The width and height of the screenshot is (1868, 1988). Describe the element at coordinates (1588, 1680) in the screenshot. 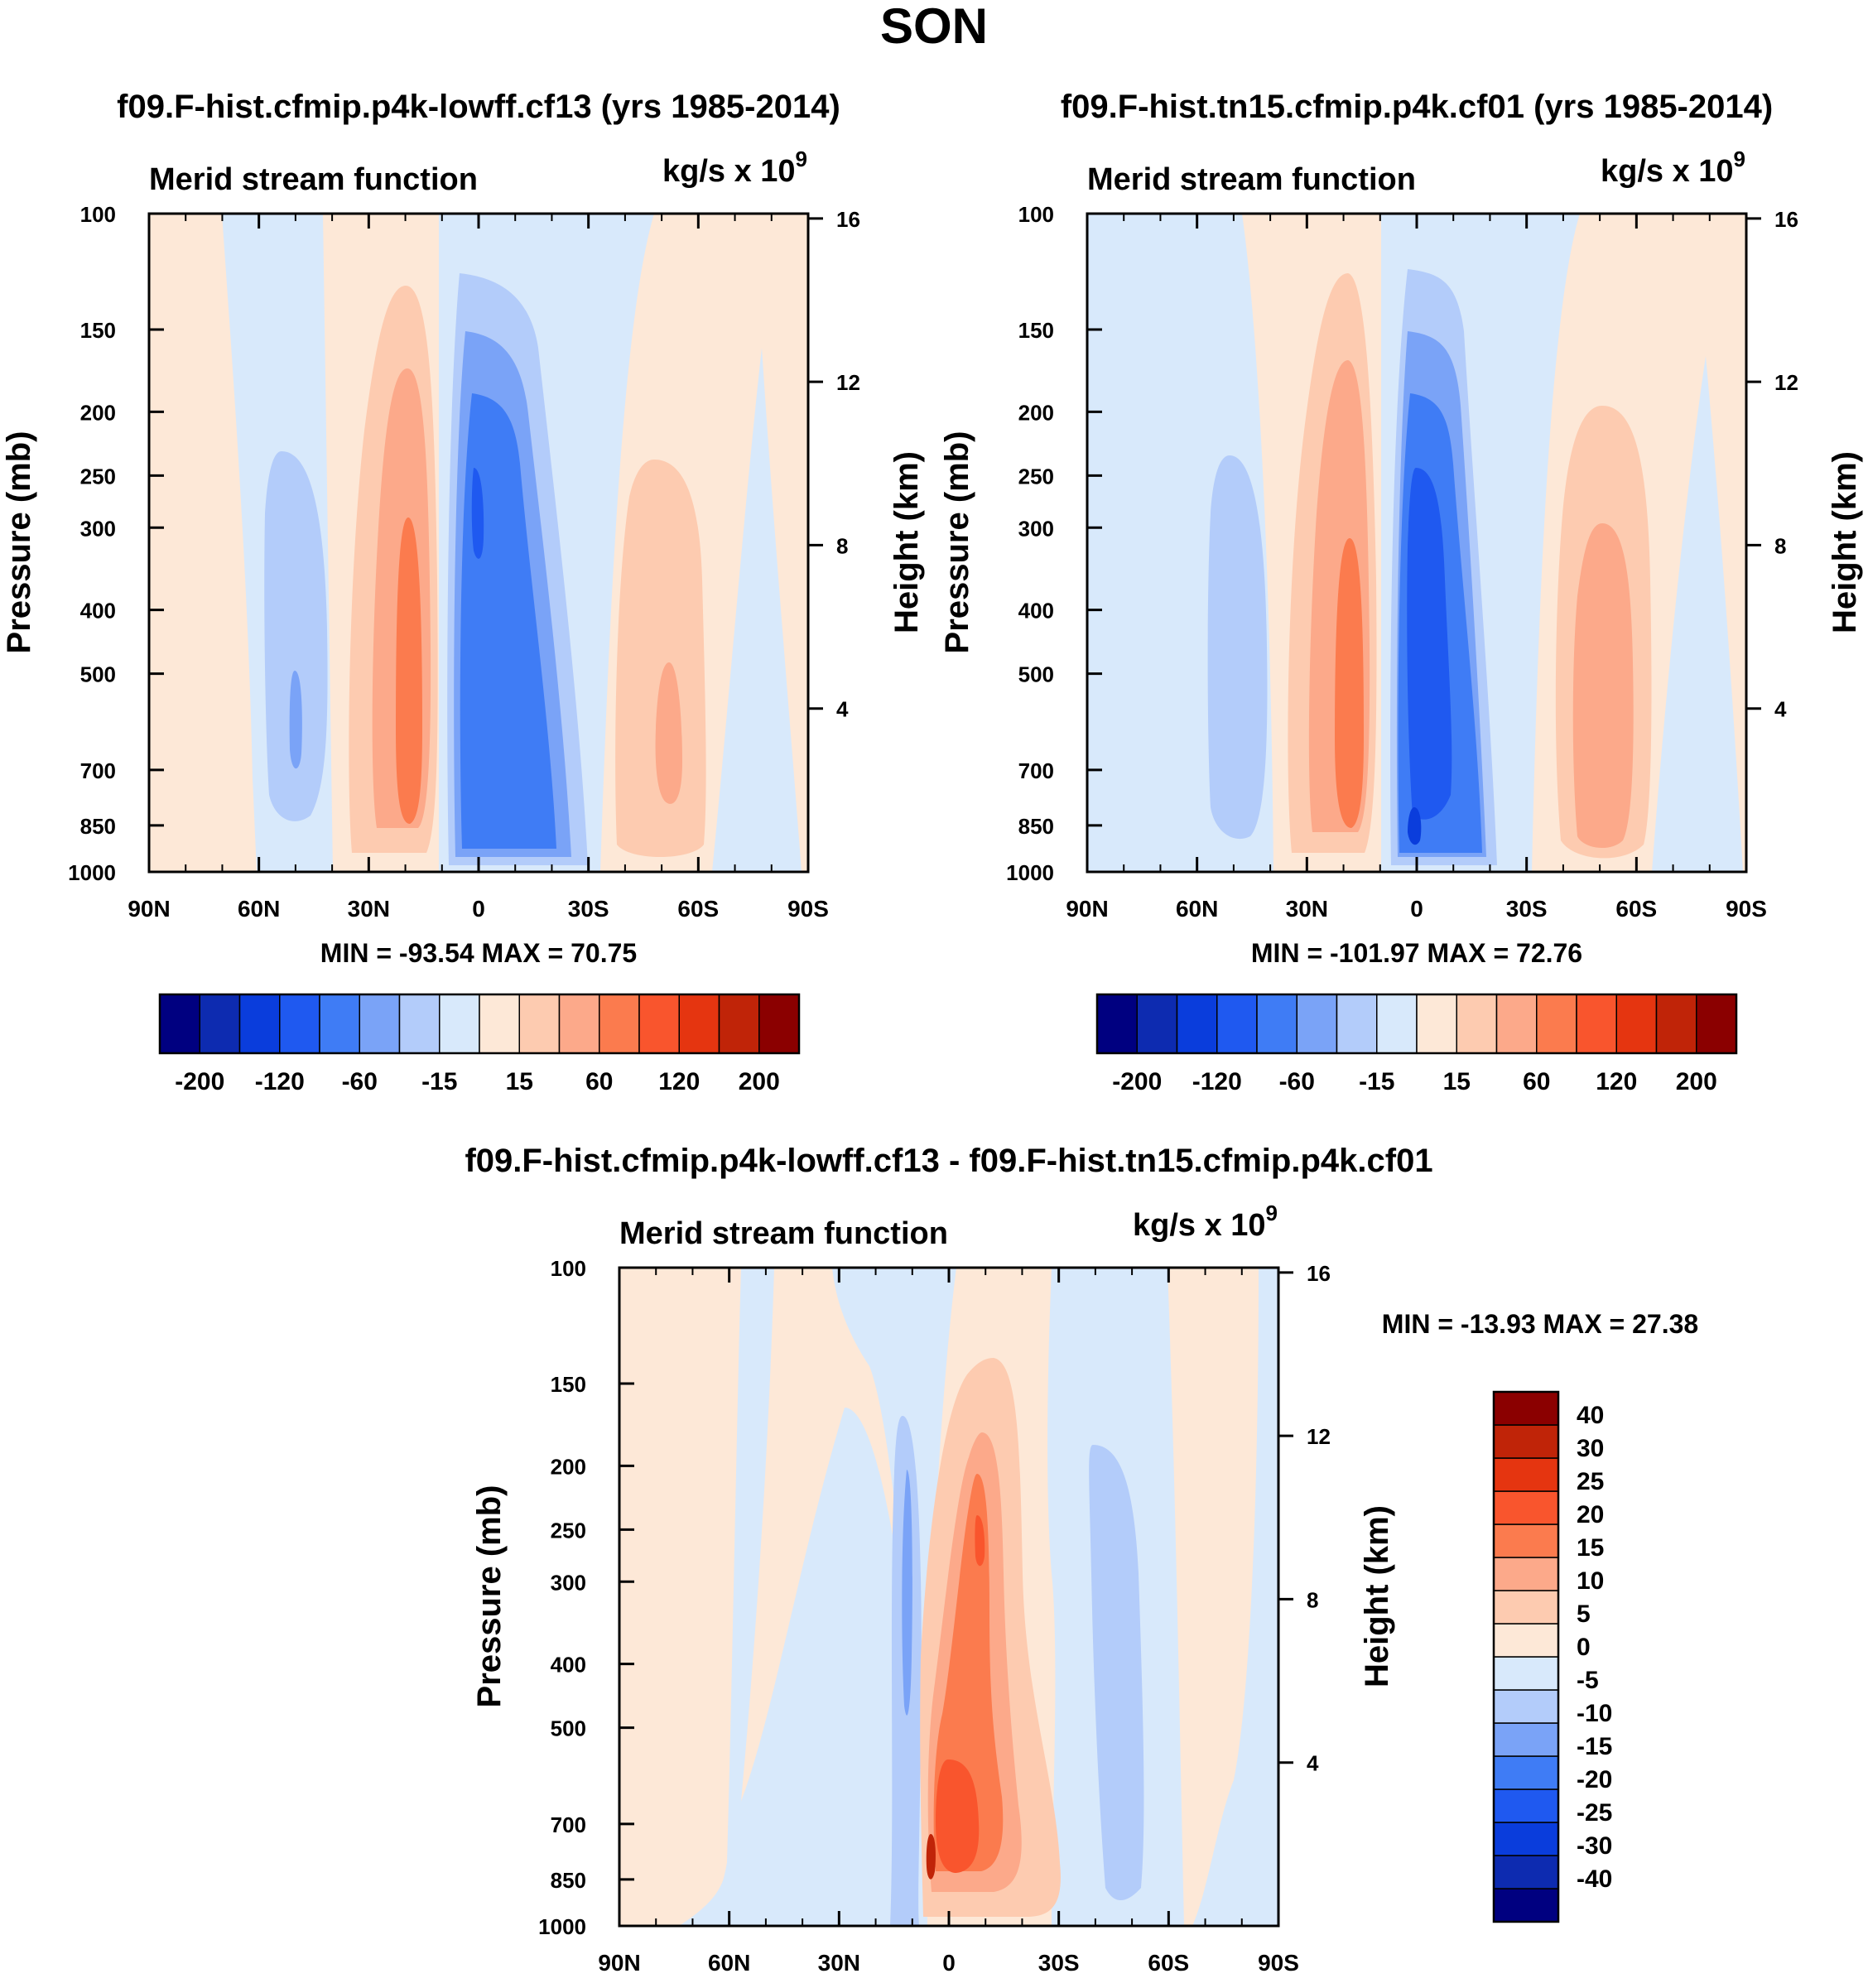

I see `colorbar-label: -5` at that location.